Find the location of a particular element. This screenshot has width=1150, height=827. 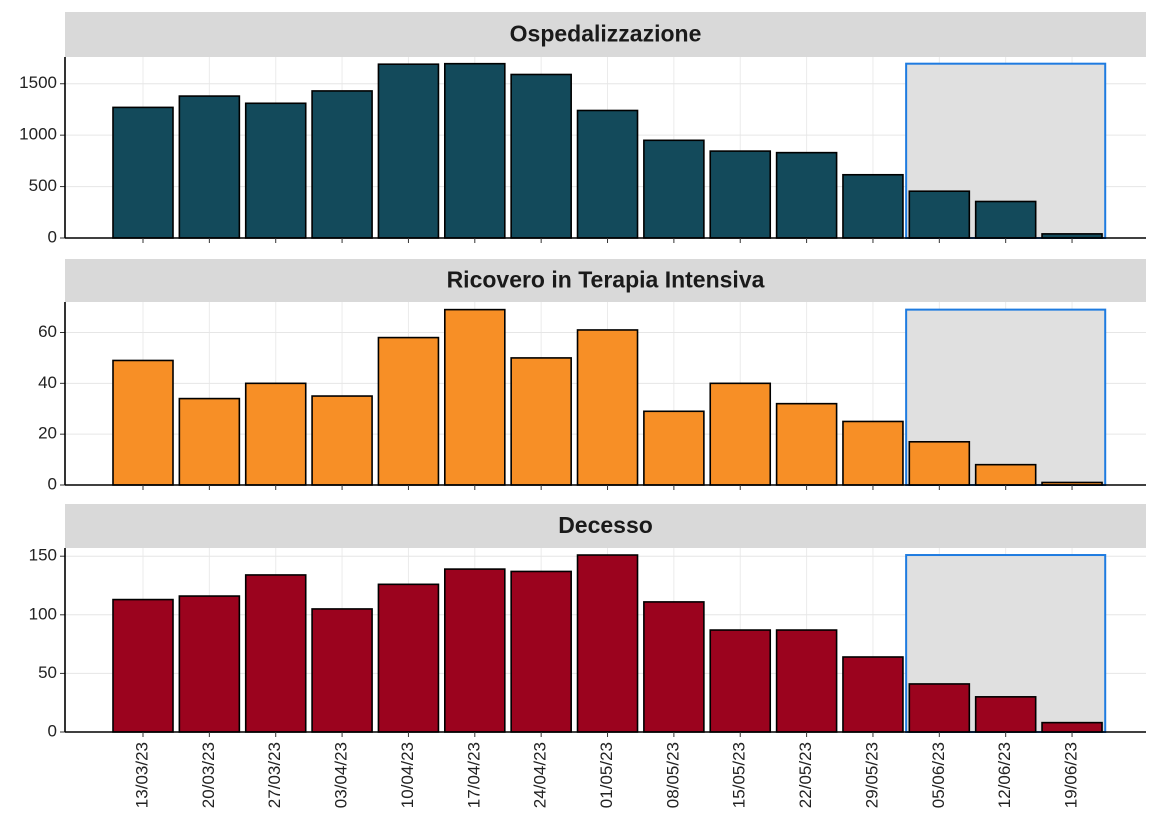

x-tick-label: 10/04/23 is located at coordinates (407, 775).